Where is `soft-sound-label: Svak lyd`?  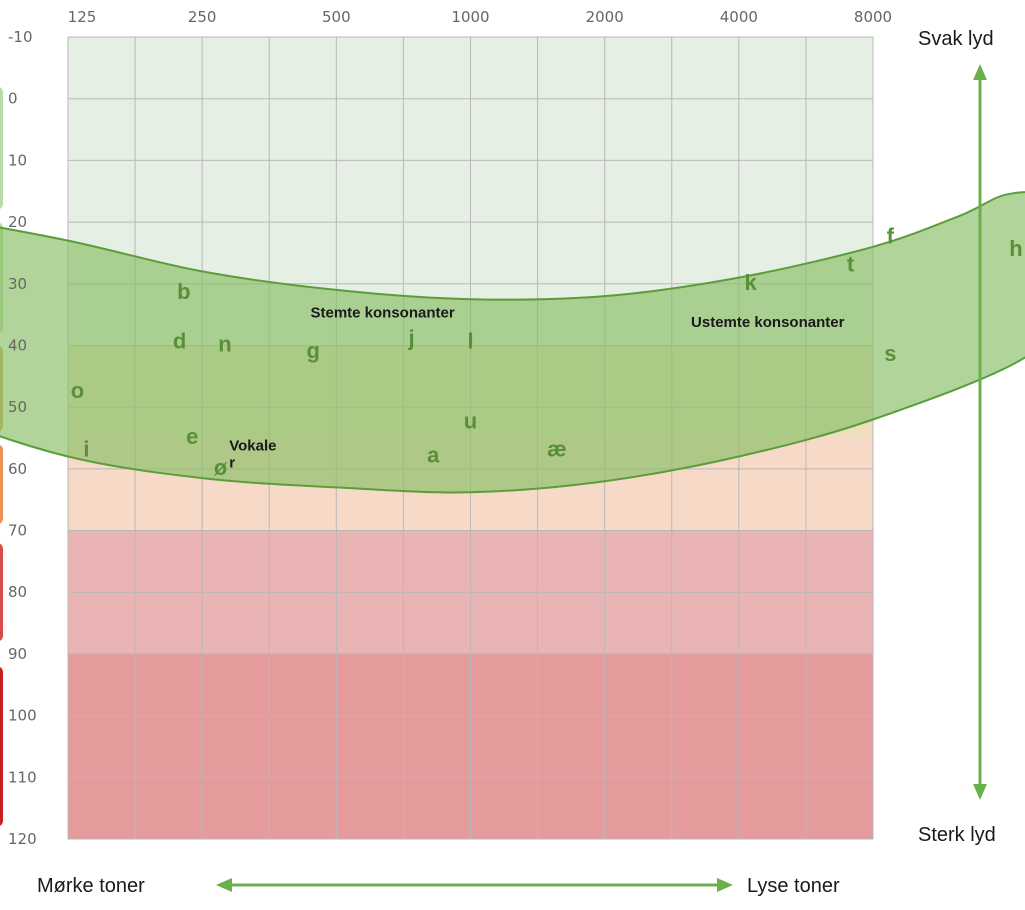 soft-sound-label: Svak lyd is located at coordinates (956, 39).